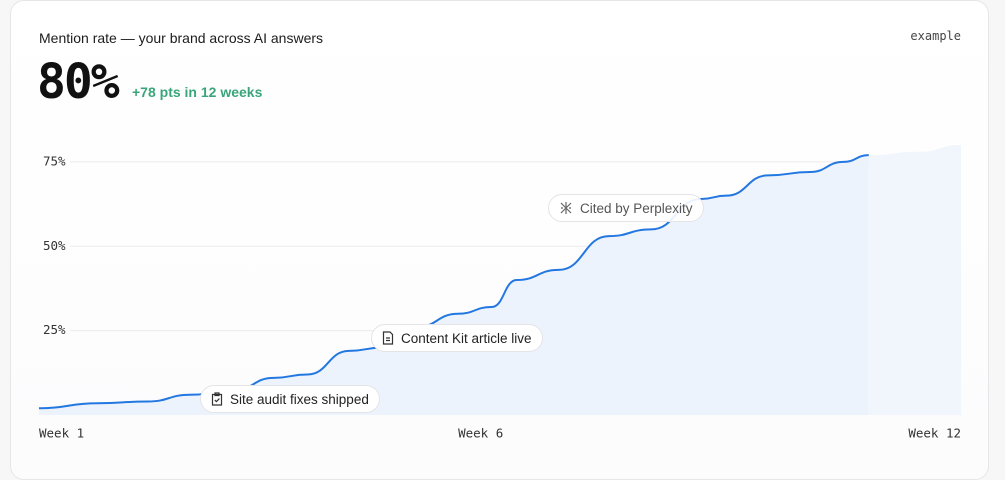 This screenshot has width=1005, height=480. I want to click on annotation-text: Site audit fixes shipped, so click(299, 399).